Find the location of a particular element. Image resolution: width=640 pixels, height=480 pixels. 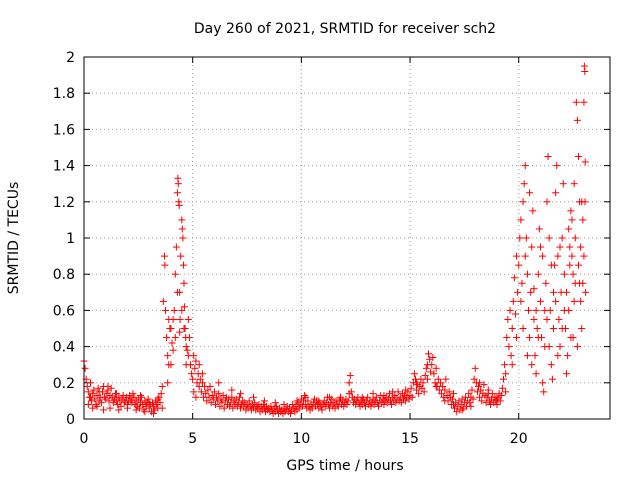

y-tick-label: 0 is located at coordinates (70, 420).